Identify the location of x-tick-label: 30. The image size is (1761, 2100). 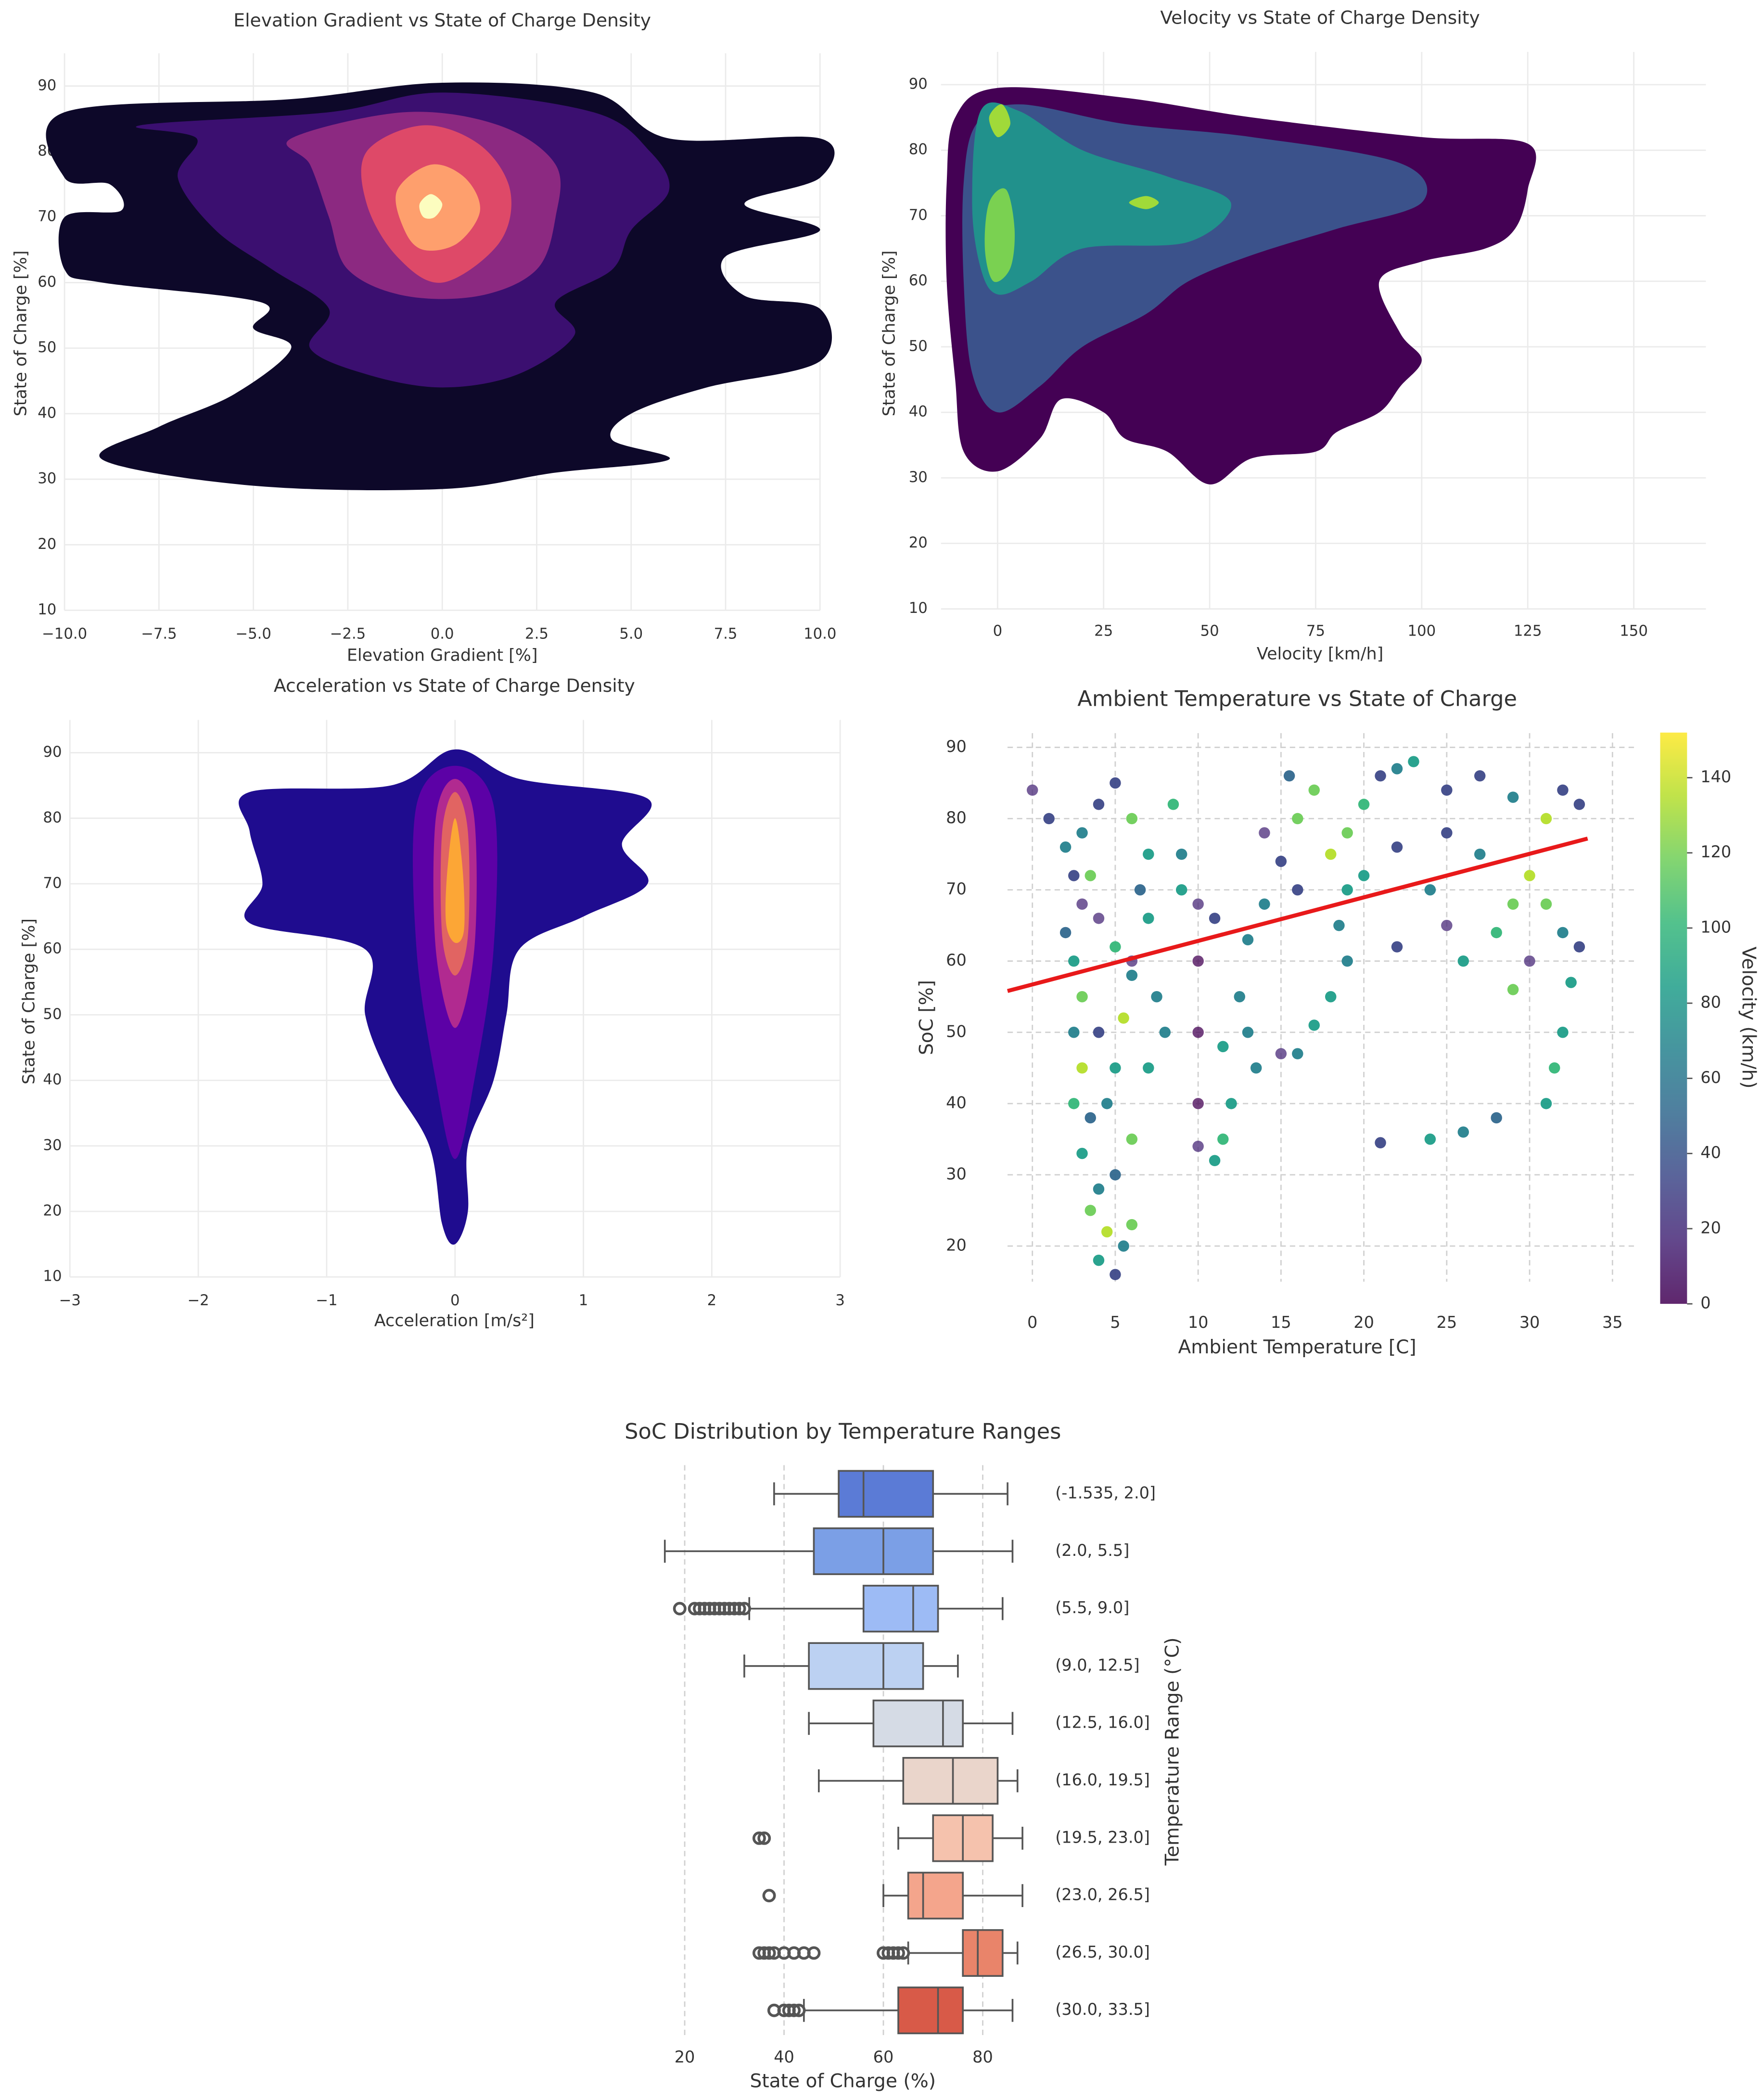
(1529, 1323).